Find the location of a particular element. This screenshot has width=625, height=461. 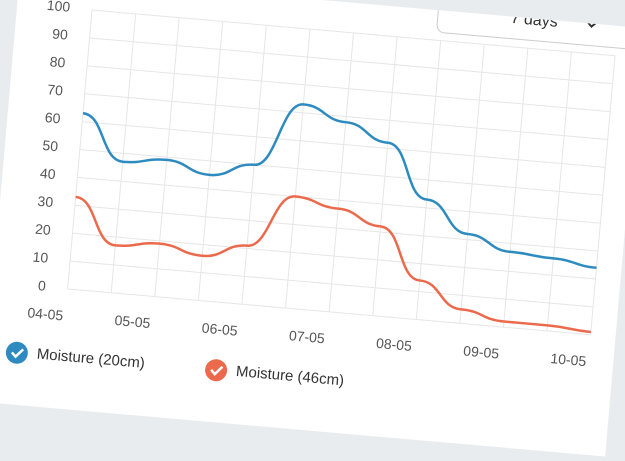

y-tick-label: 40 is located at coordinates (47, 173).